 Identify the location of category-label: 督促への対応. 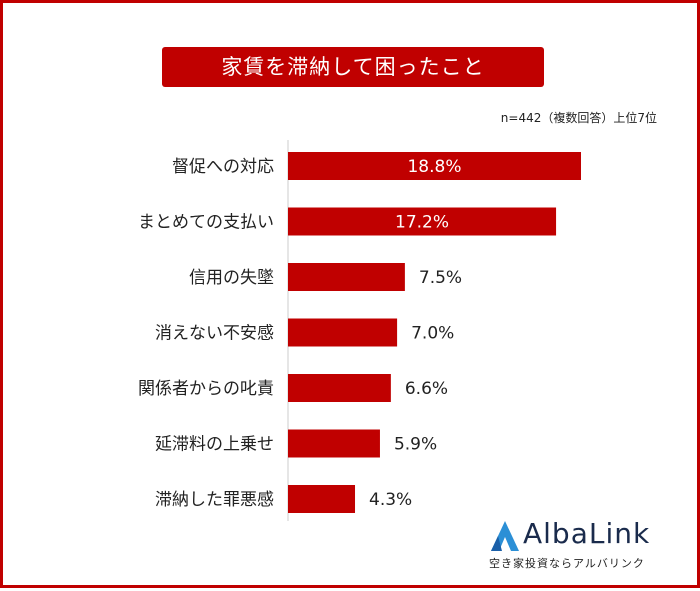
(223, 167).